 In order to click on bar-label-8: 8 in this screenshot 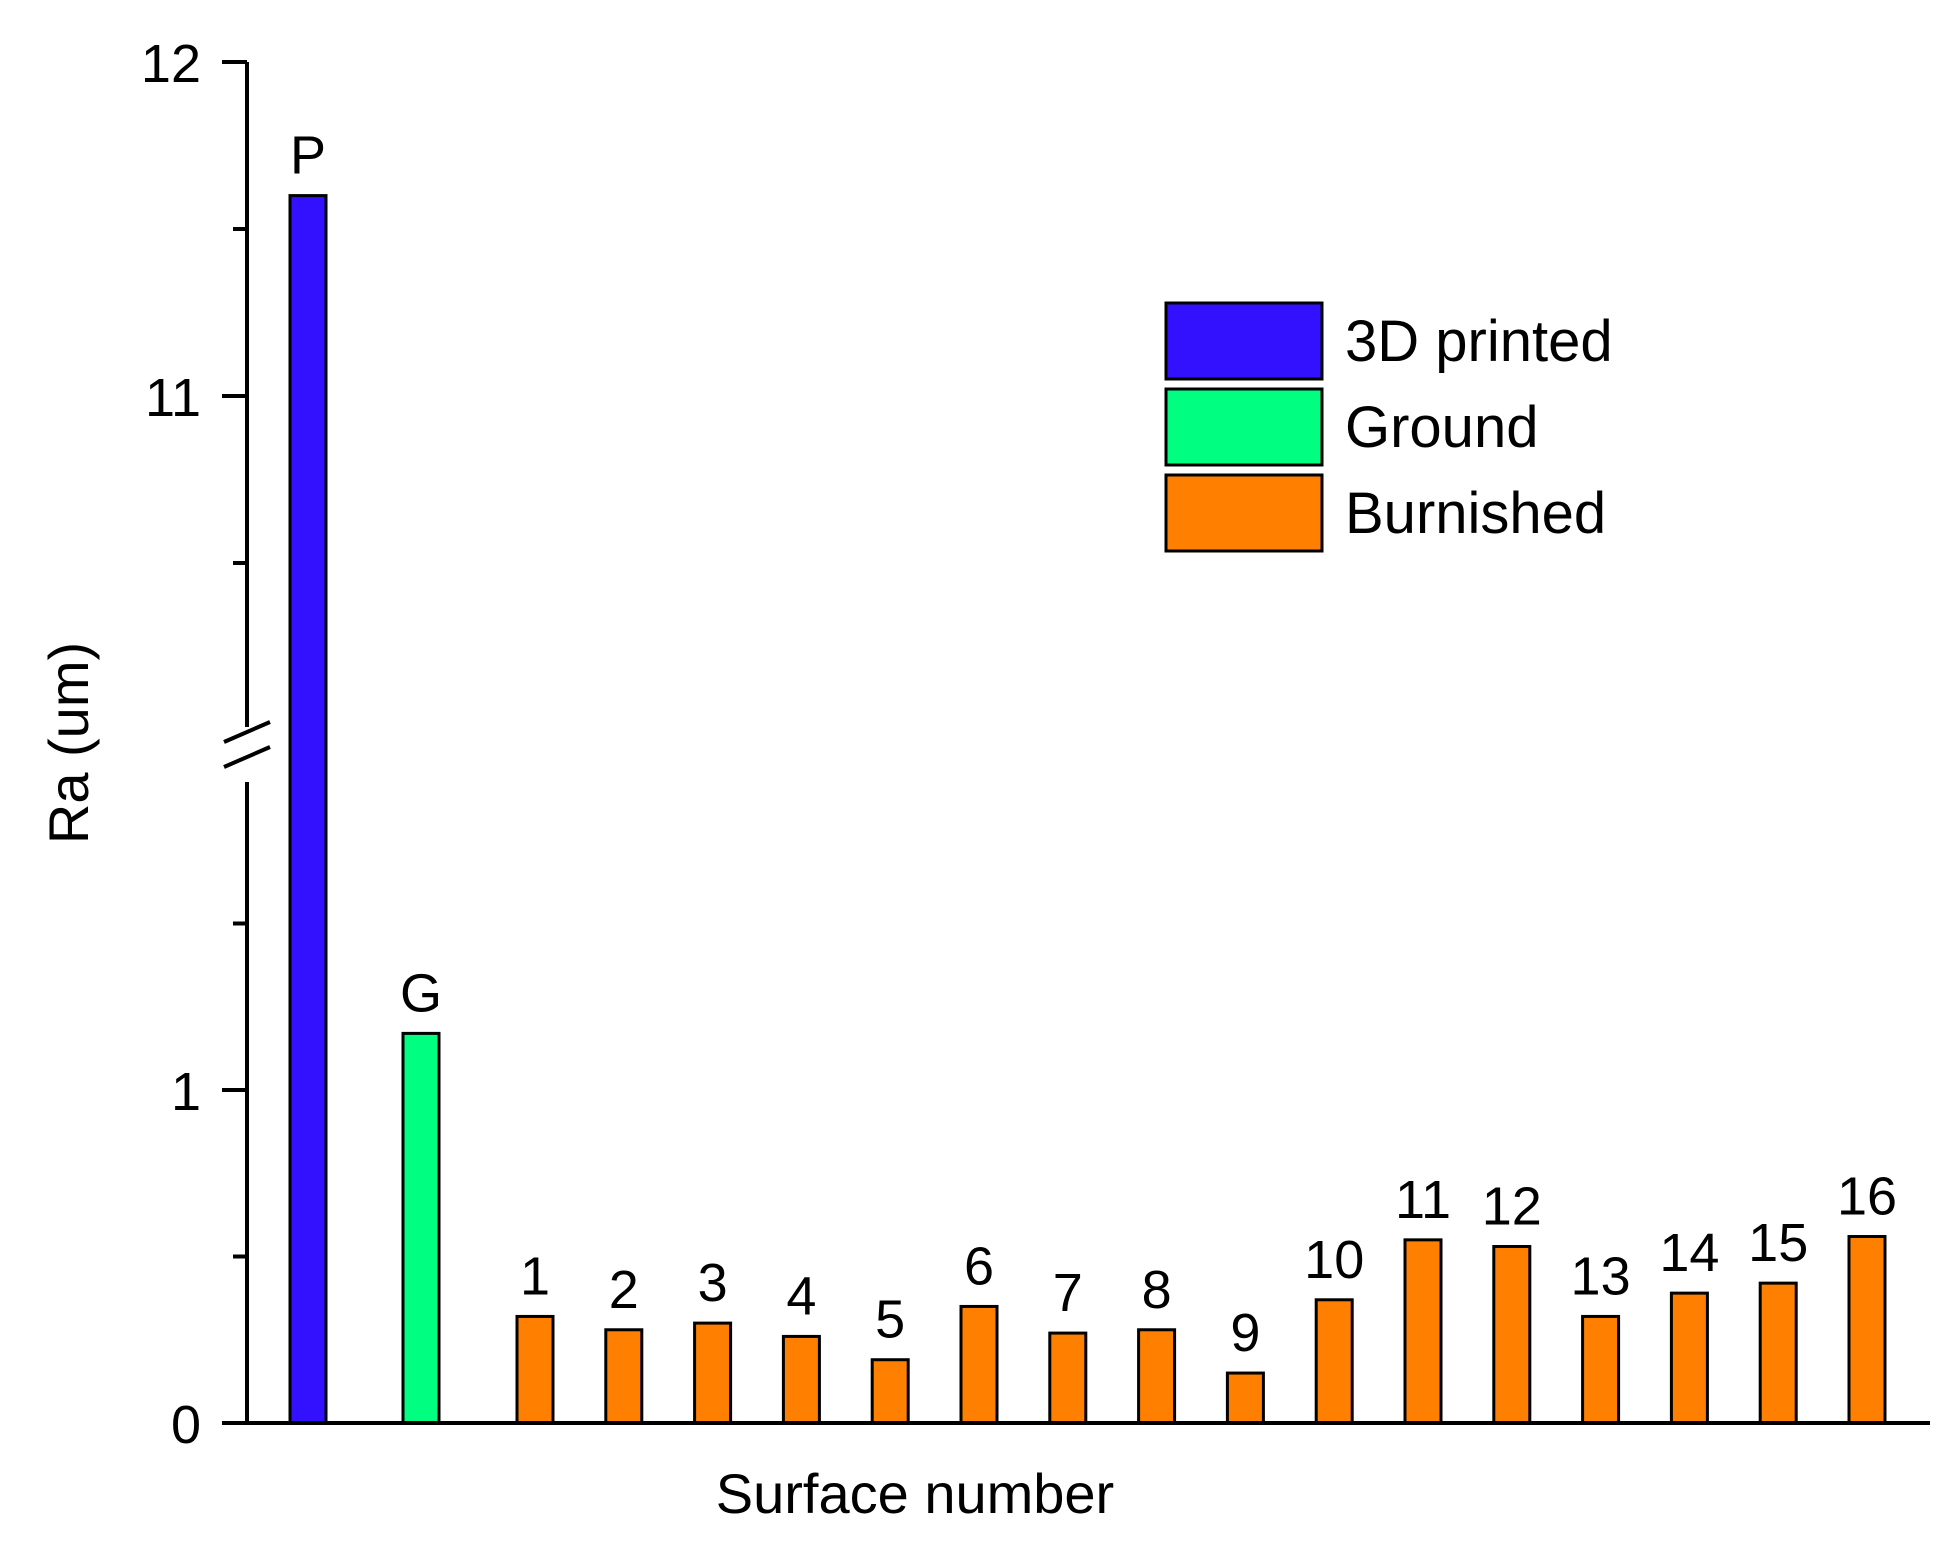, I will do `click(1157, 1290)`.